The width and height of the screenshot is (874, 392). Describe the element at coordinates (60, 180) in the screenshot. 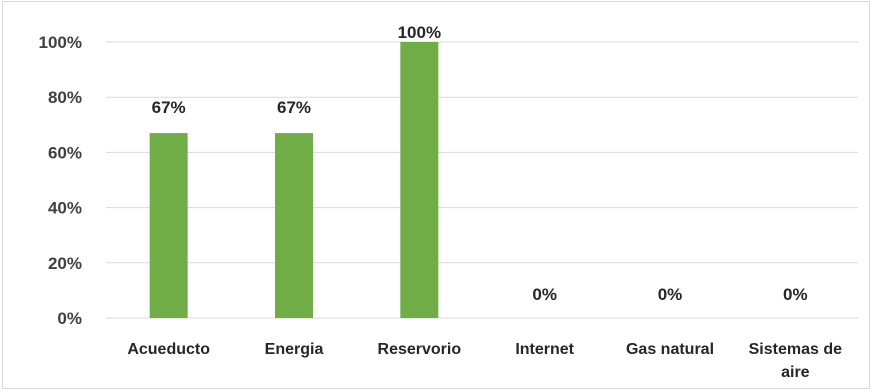

I see `y-axis-tick-labels: 0% 20% 40% 60% 80% 100%` at that location.